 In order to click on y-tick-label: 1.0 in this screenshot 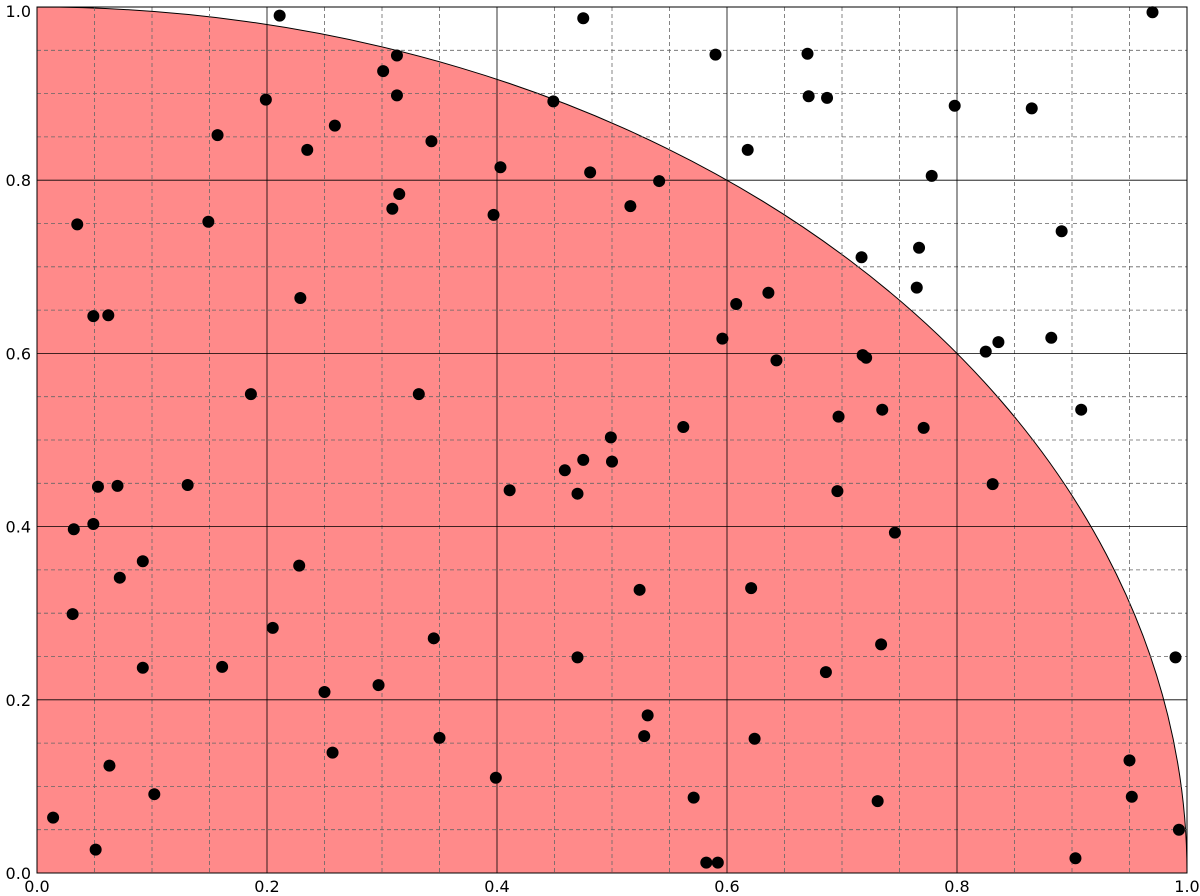, I will do `click(18, 11)`.